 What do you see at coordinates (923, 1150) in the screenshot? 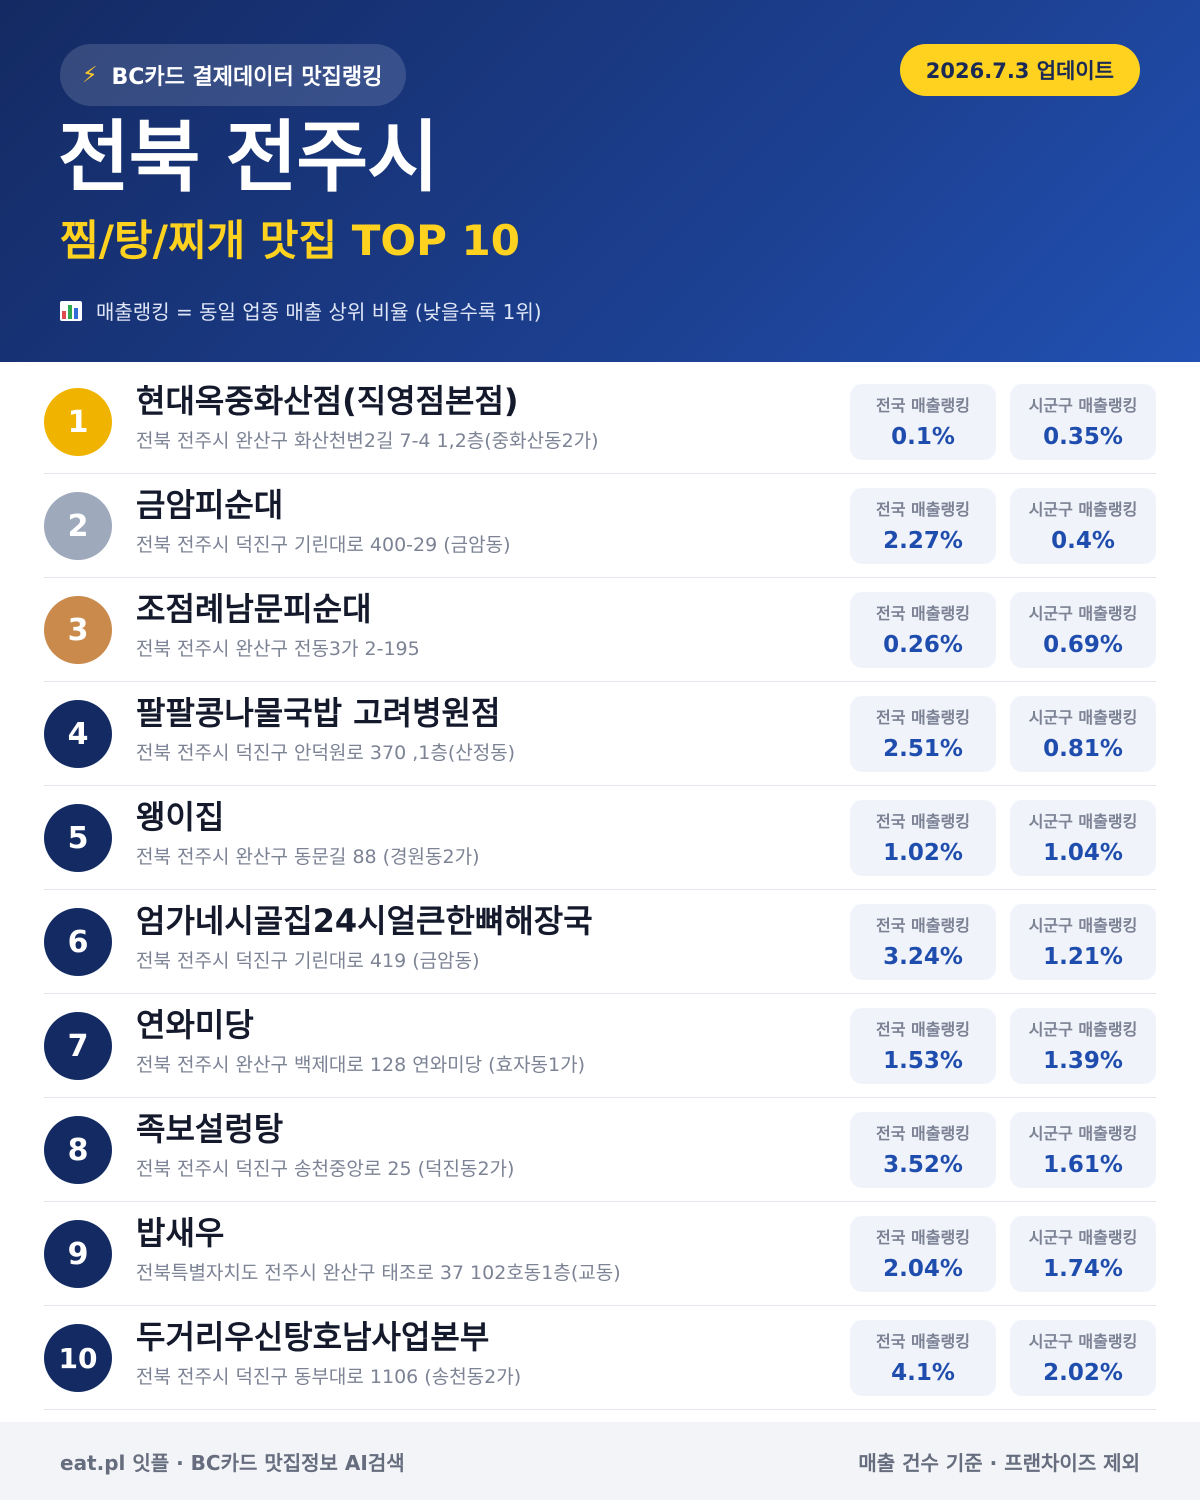
I see `national-rank-box: 전국 매출랭킹 3.52%` at bounding box center [923, 1150].